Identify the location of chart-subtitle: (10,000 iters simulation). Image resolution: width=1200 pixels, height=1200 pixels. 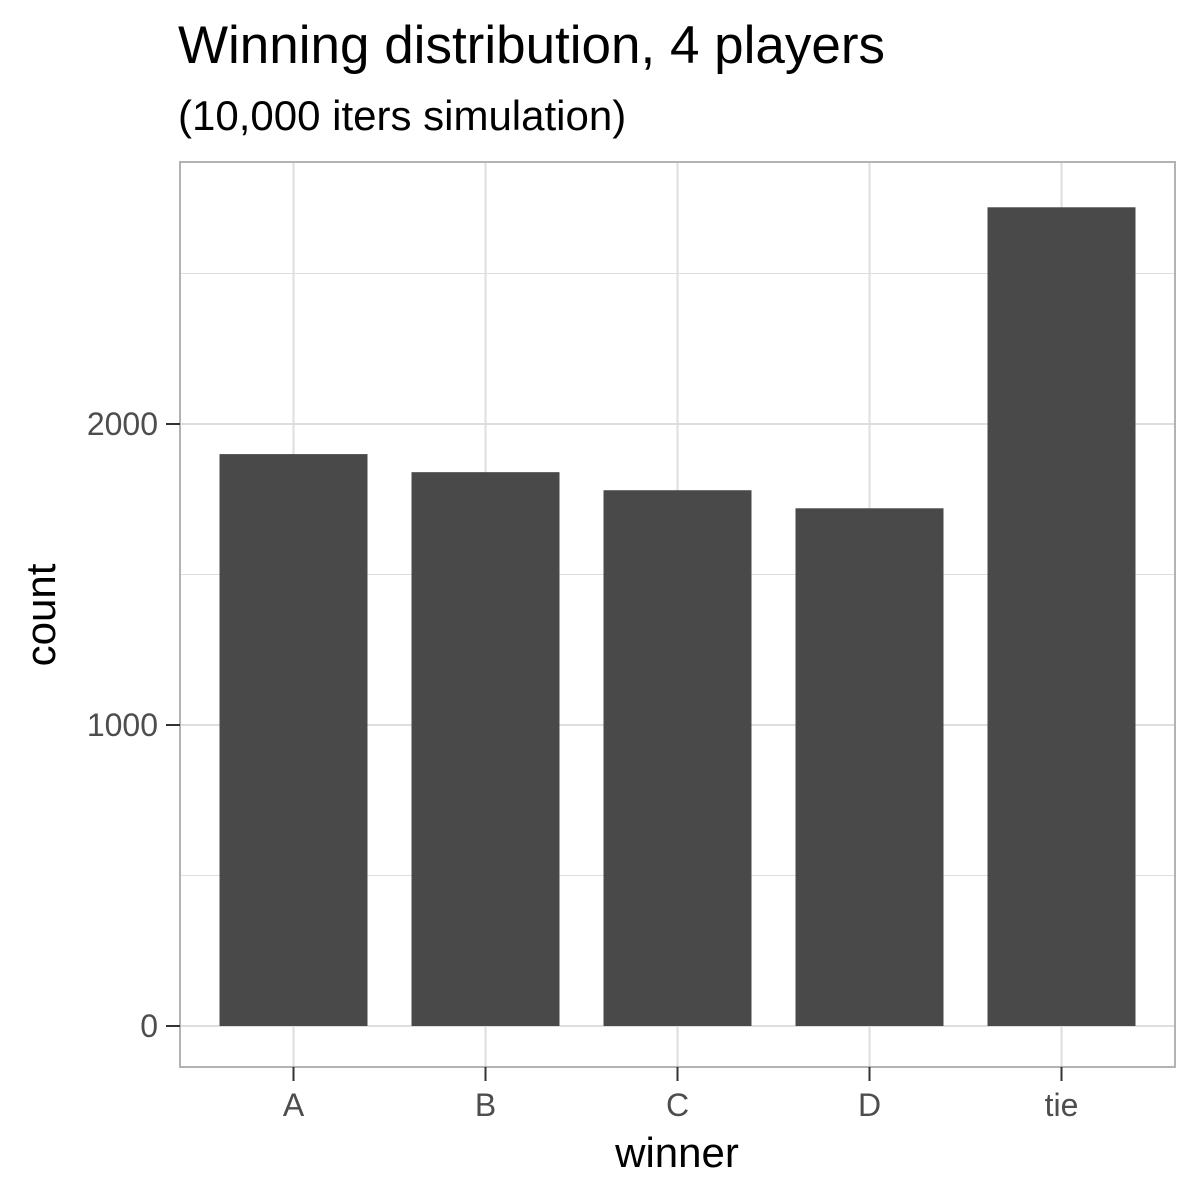
(402, 115).